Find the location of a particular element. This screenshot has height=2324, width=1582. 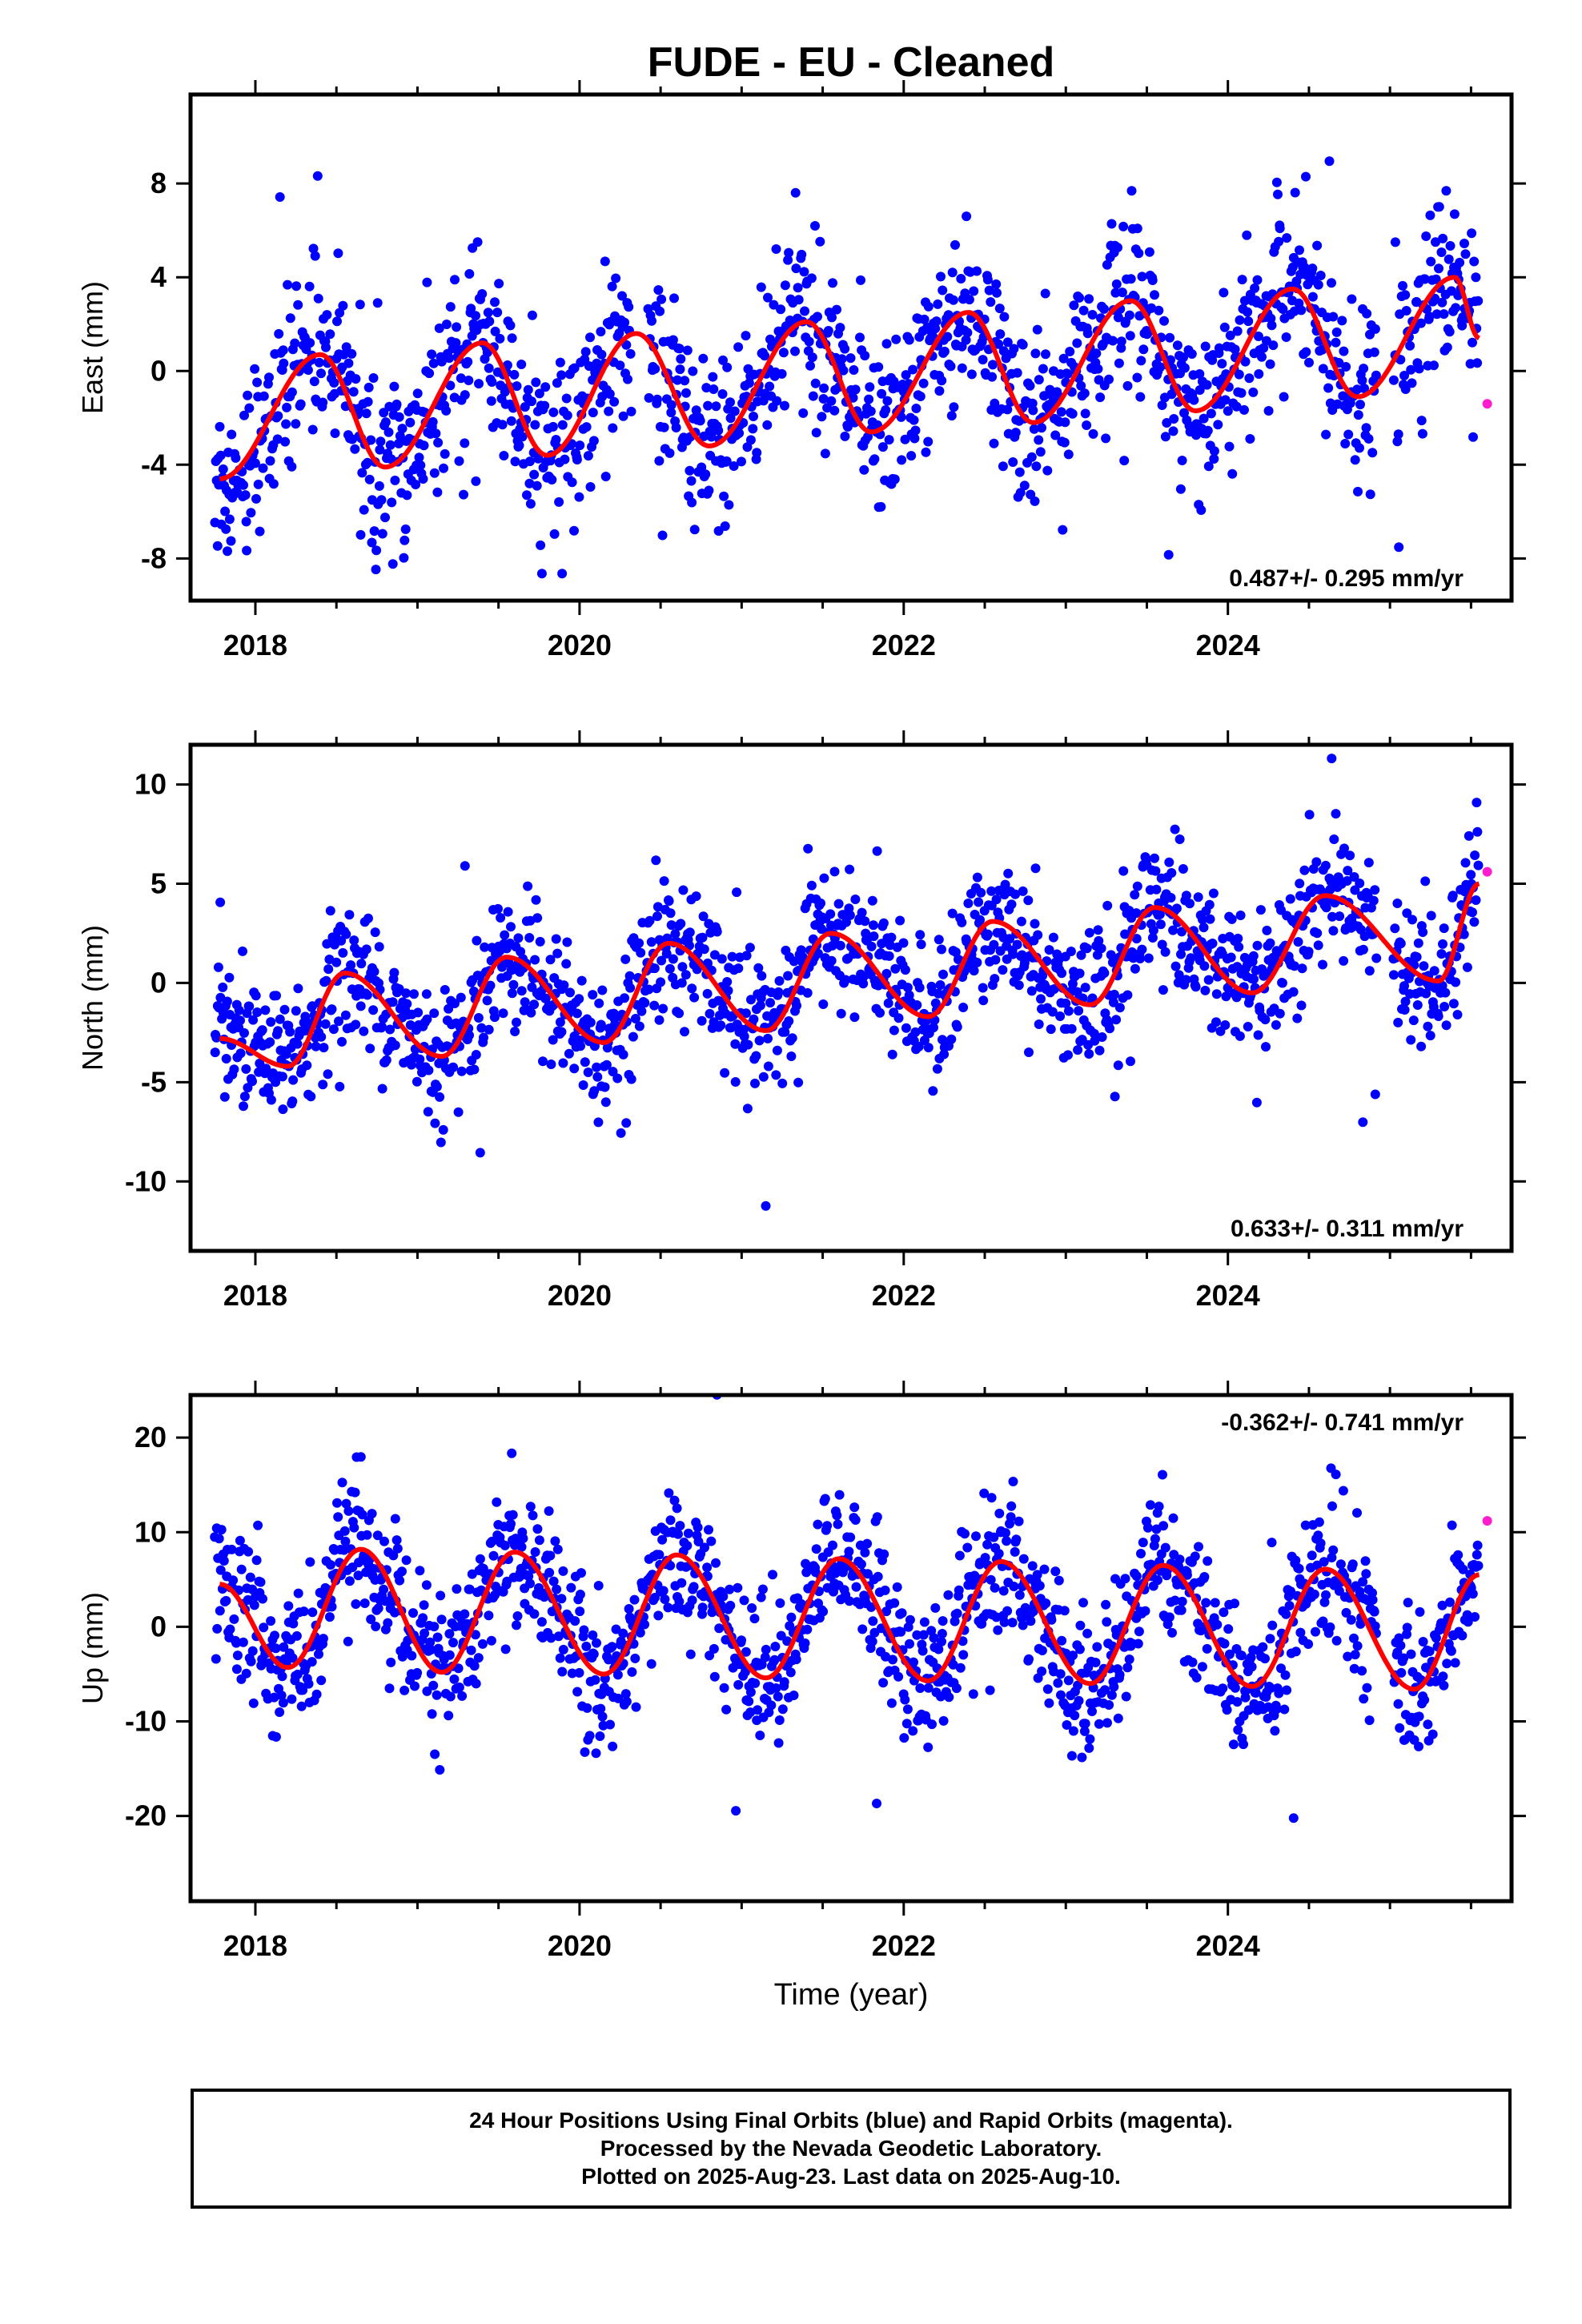

y-tick-label: 0 is located at coordinates (159, 1626).